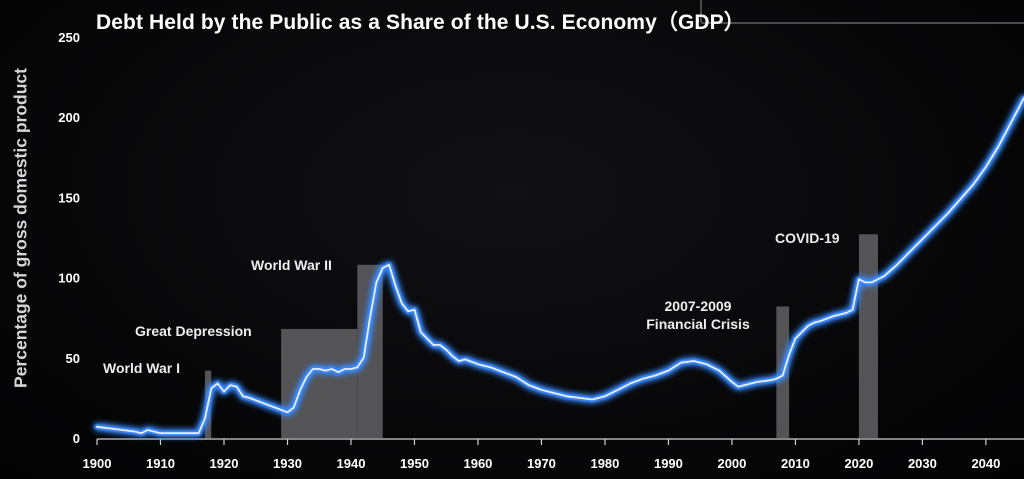 Image resolution: width=1024 pixels, height=479 pixels. What do you see at coordinates (69, 197) in the screenshot?
I see `y-tick-label-150: 150` at bounding box center [69, 197].